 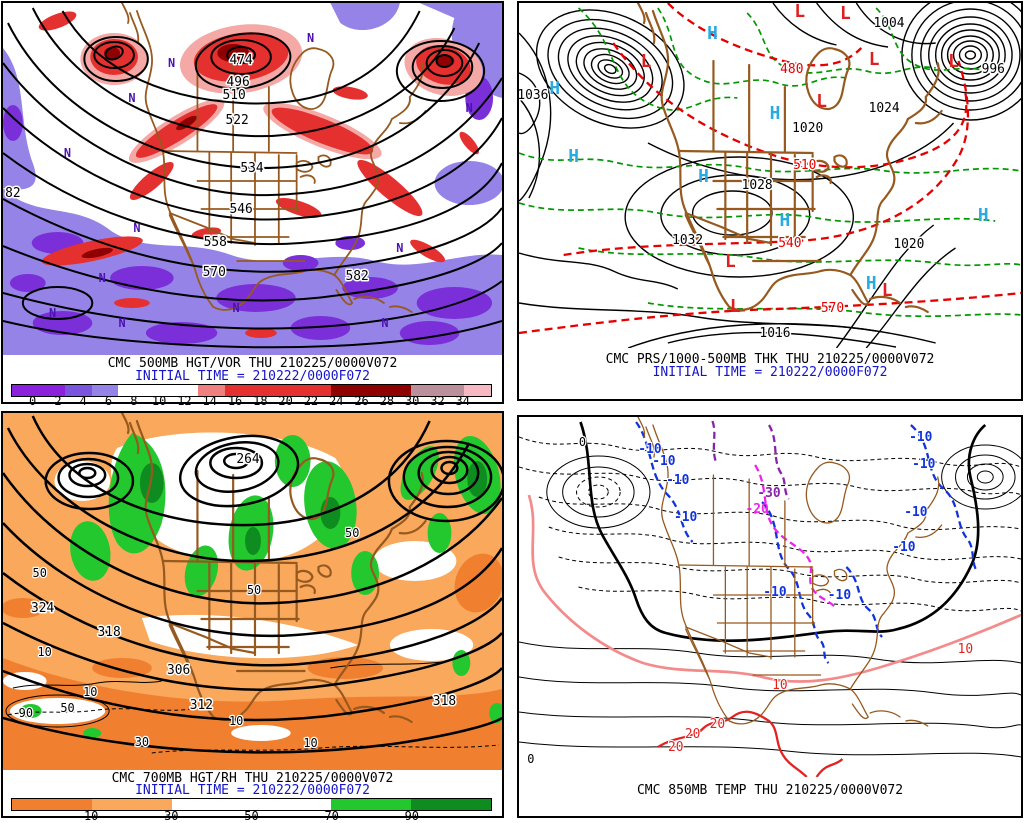 What do you see at coordinates (58, 401) in the screenshot?
I see `colorbar-tick: 2` at bounding box center [58, 401].